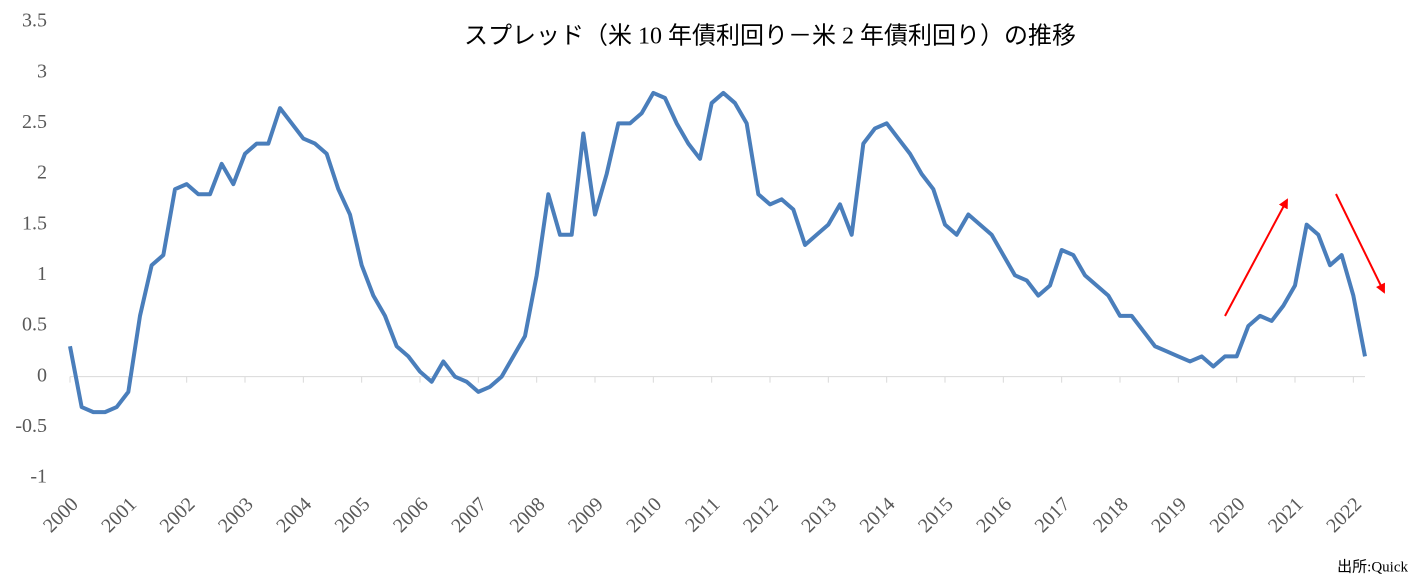 This screenshot has height=582, width=1413. I want to click on x-tick-label: 2016, so click(994, 515).